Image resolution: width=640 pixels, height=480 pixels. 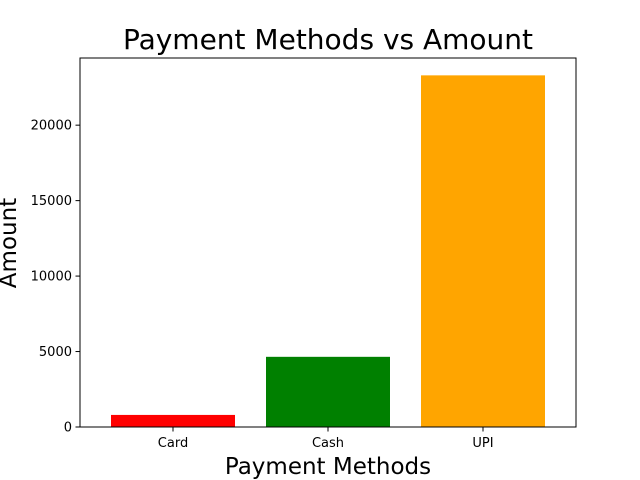 What do you see at coordinates (51, 126) in the screenshot?
I see `y-tick-label: 20000` at bounding box center [51, 126].